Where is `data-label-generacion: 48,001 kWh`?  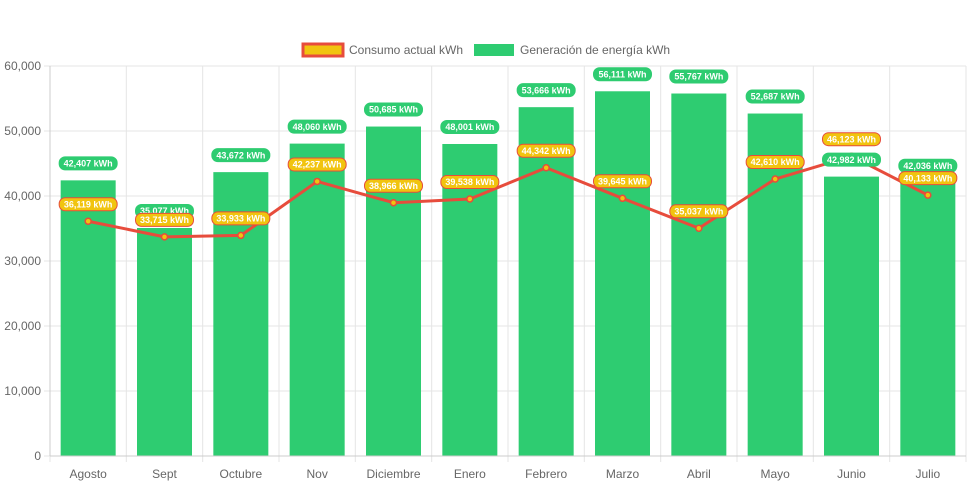 data-label-generacion: 48,001 kWh is located at coordinates (469, 127).